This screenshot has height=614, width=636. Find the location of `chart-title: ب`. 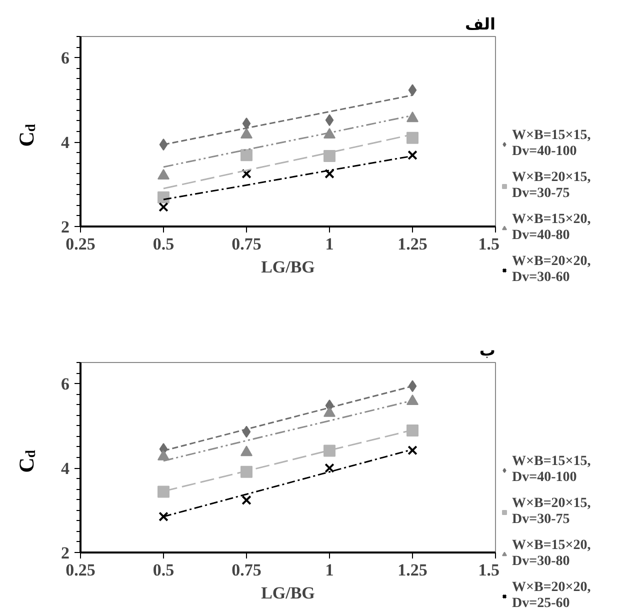

chart-title: ب is located at coordinates (487, 350).